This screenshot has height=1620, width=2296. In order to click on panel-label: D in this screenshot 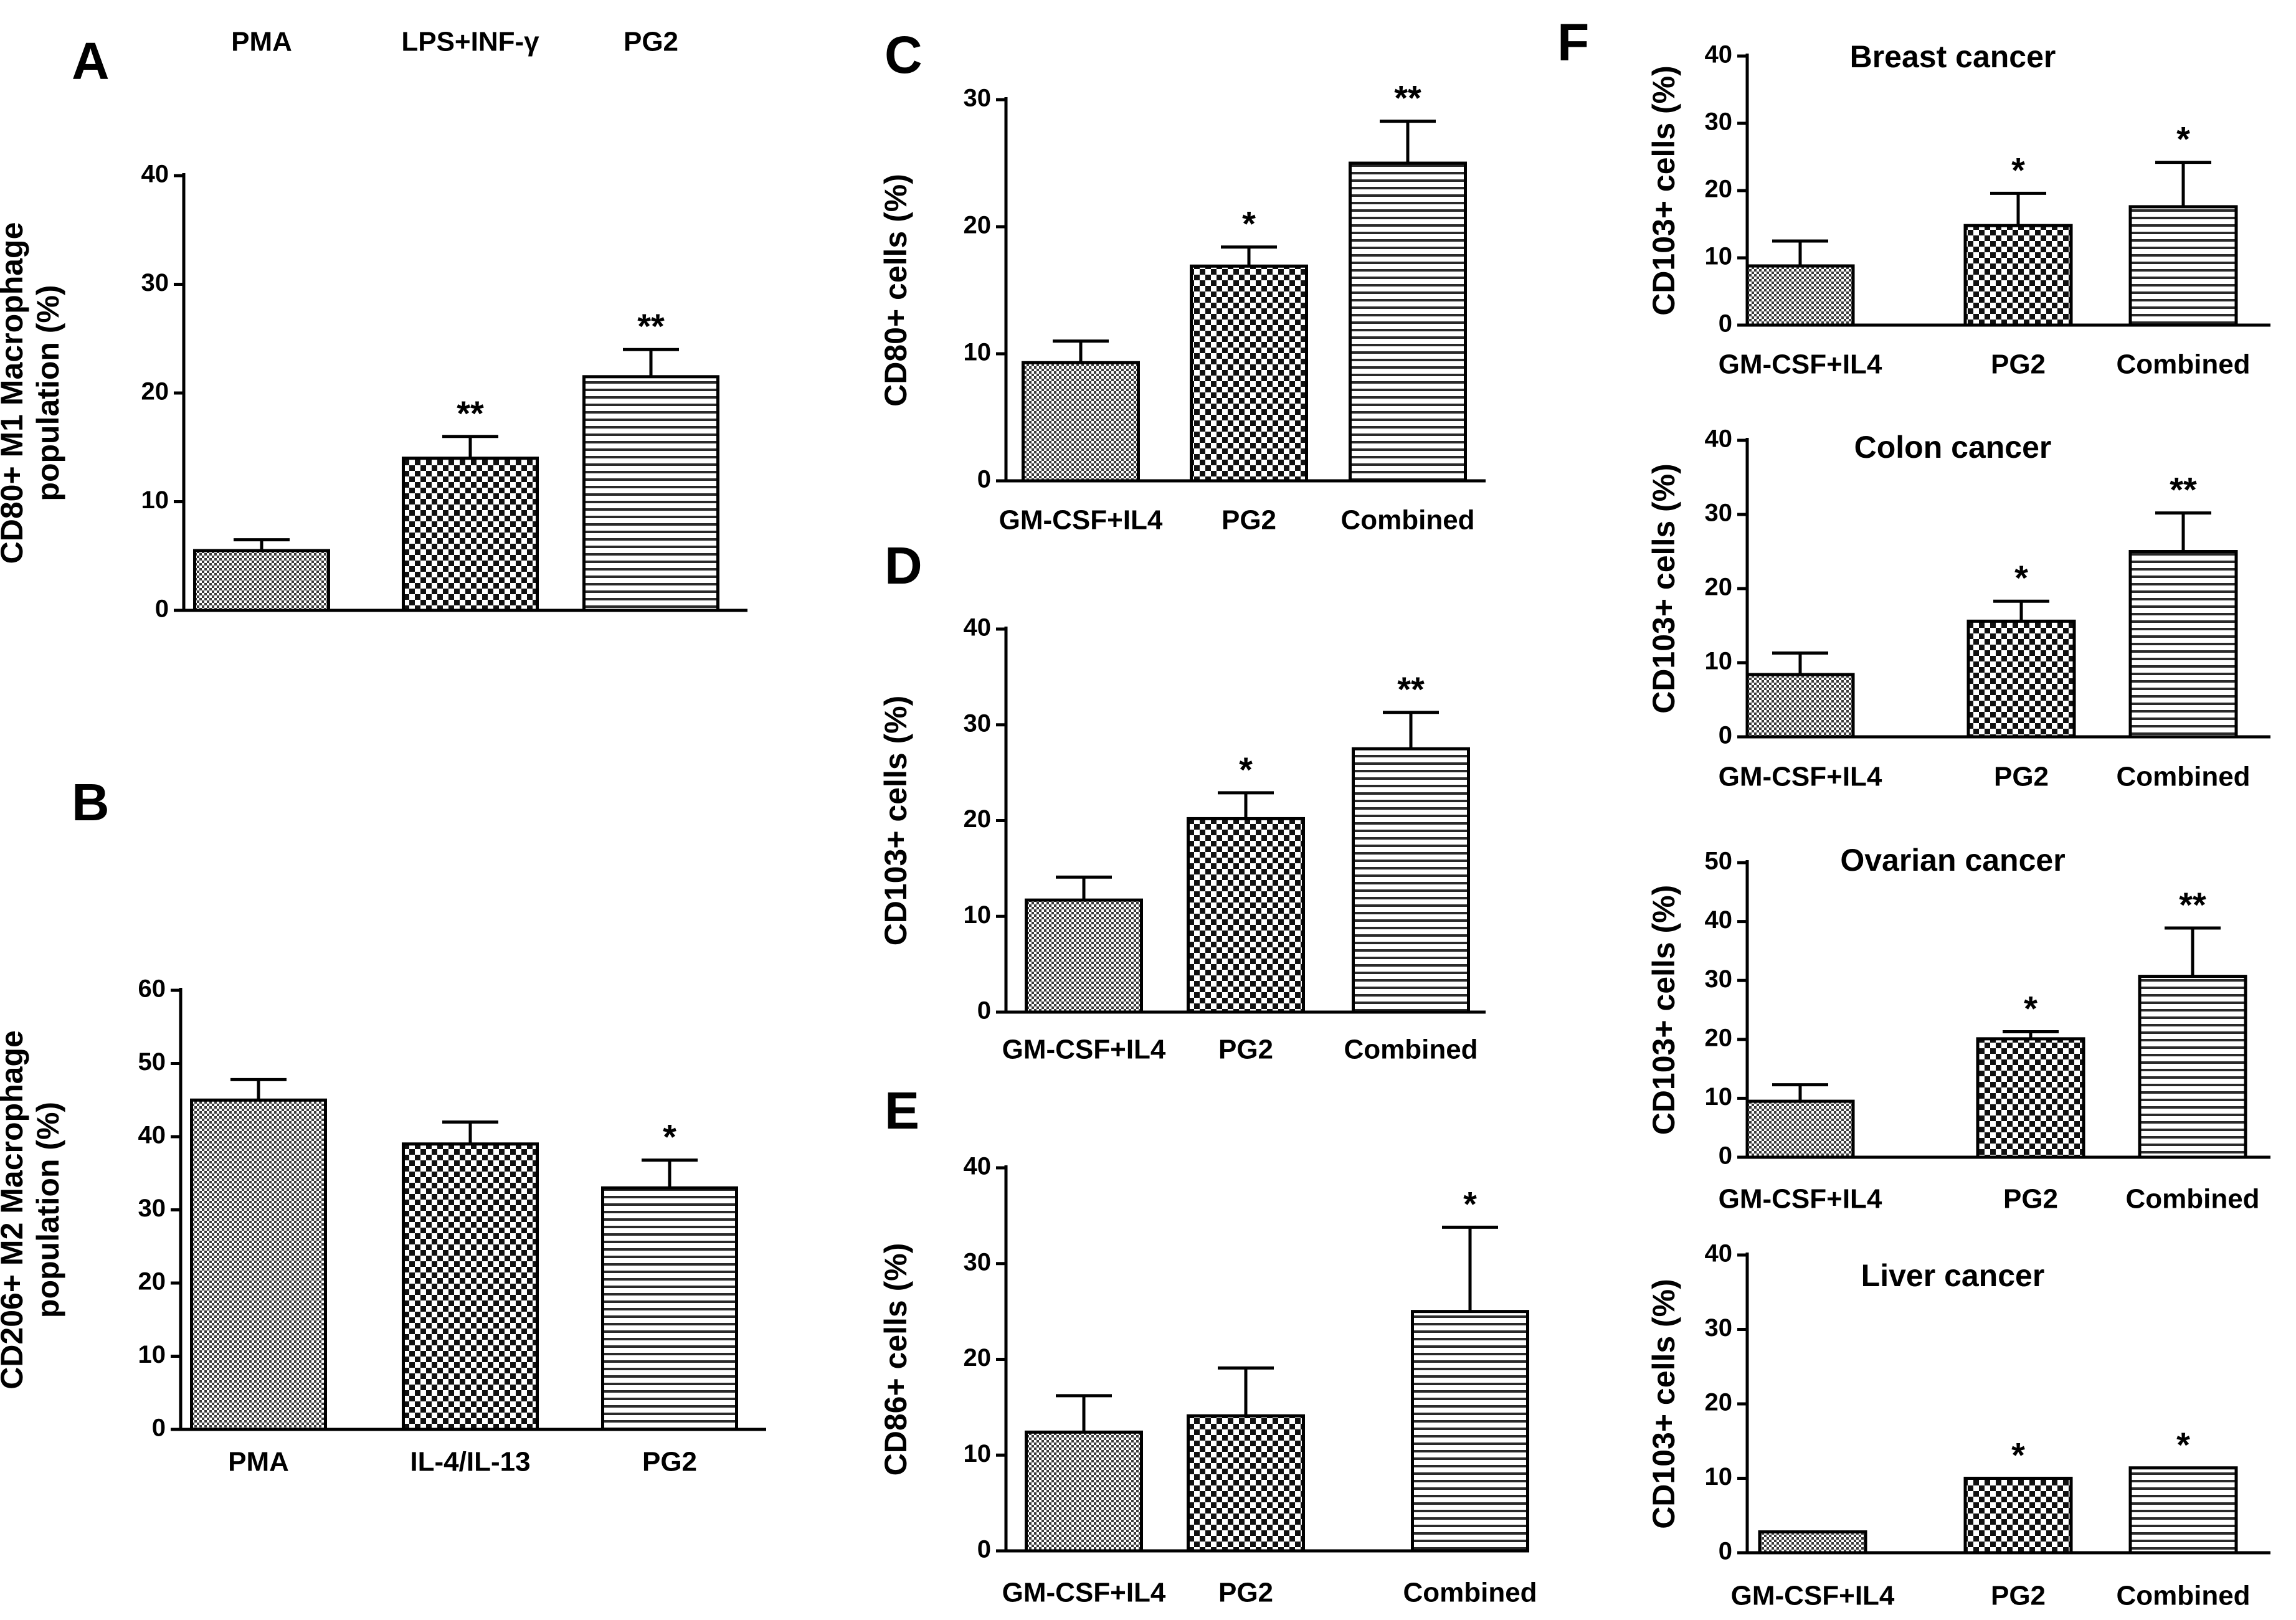, I will do `click(904, 565)`.